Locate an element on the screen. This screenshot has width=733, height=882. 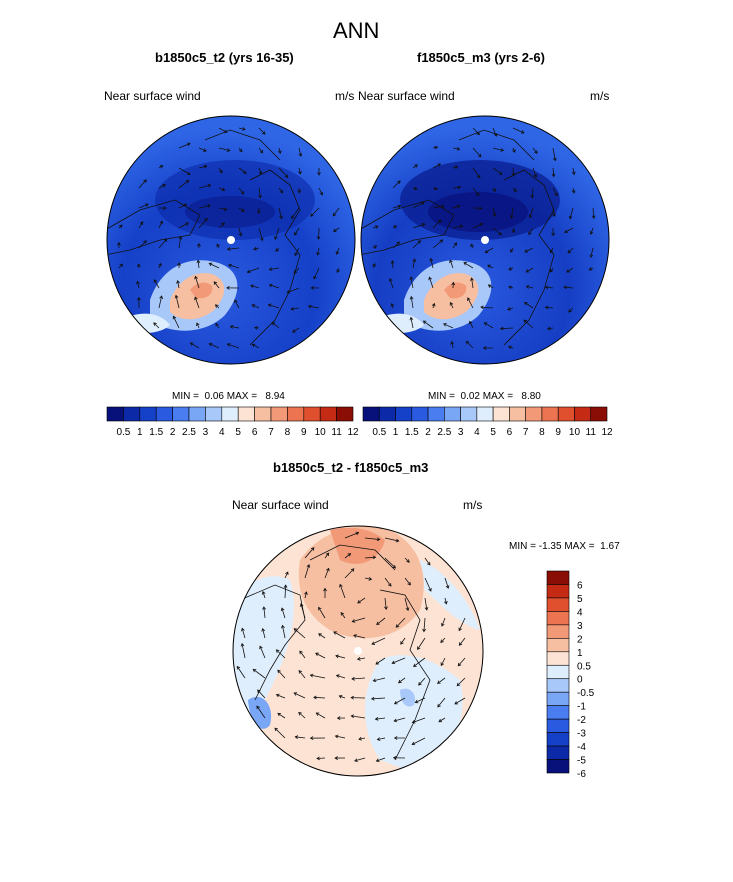
panel1-minmax: MIN = 0.06 MAX = 8.94 is located at coordinates (228, 396).